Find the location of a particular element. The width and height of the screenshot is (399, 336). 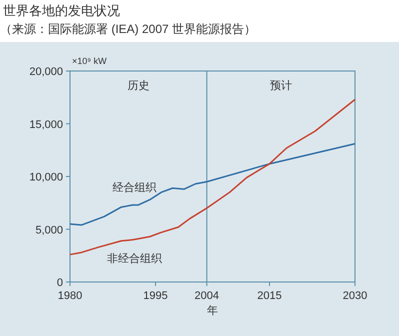

title: 世界各地的发电状况 is located at coordinates (61, 10).